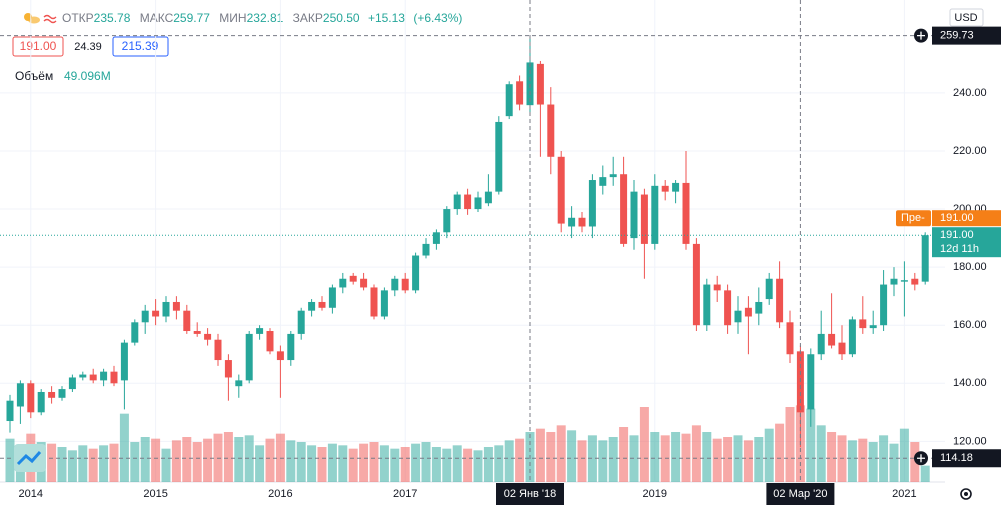 The width and height of the screenshot is (1001, 508). I want to click on bid-box, so click(38, 46).